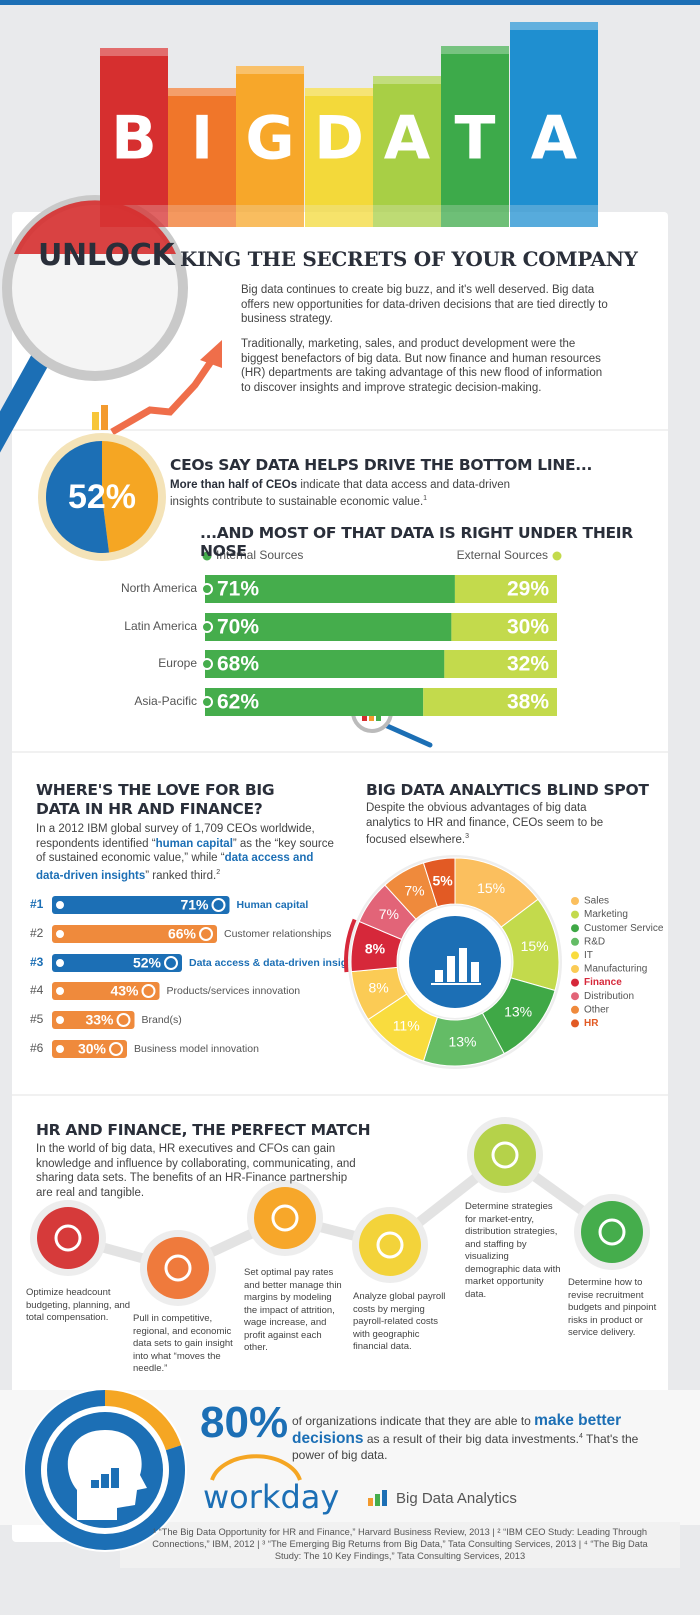  I want to click on donut-label: 5%, so click(442, 881).